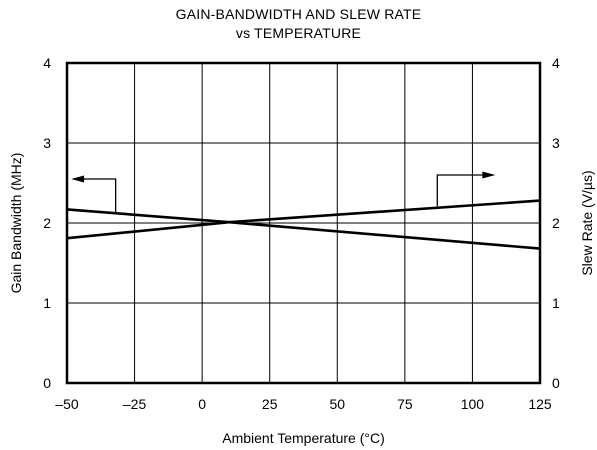 The height and width of the screenshot is (450, 597). Describe the element at coordinates (473, 404) in the screenshot. I see `x-tick-label: 100` at that location.